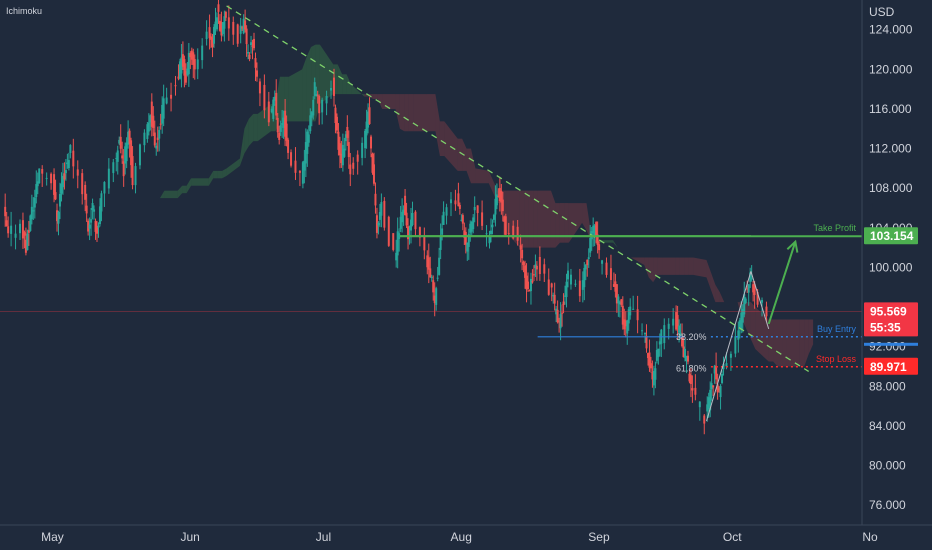 This screenshot has height=550, width=932. I want to click on x-tick-label: May, so click(52, 537).